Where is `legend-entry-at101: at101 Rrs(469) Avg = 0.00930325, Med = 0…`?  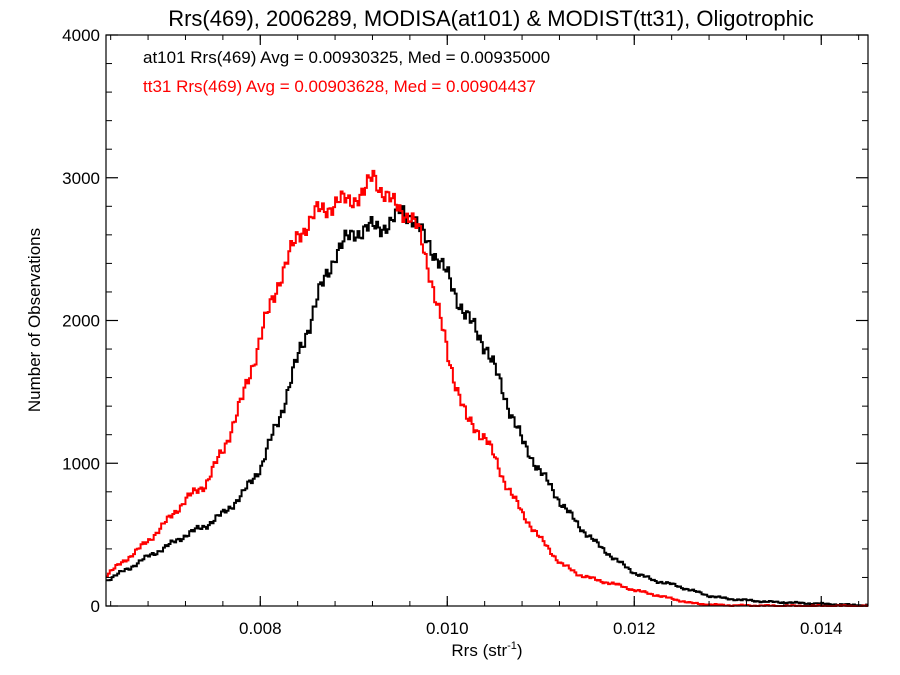
legend-entry-at101: at101 Rrs(469) Avg = 0.00930325, Med = 0… is located at coordinates (346, 57).